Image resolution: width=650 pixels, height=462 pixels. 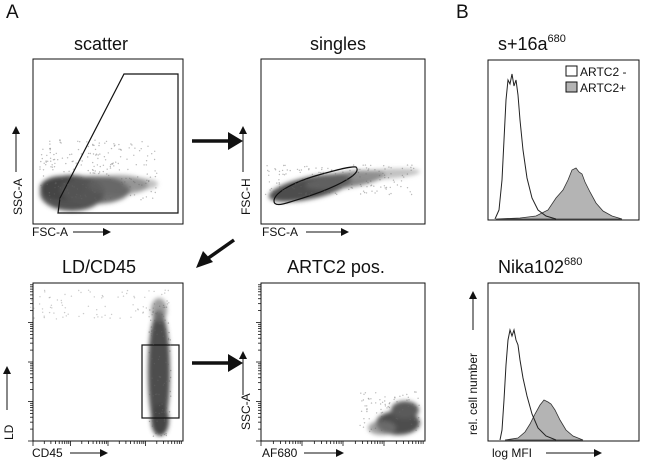 I want to click on x-label-scatter: FSC-A, so click(x=50, y=232).